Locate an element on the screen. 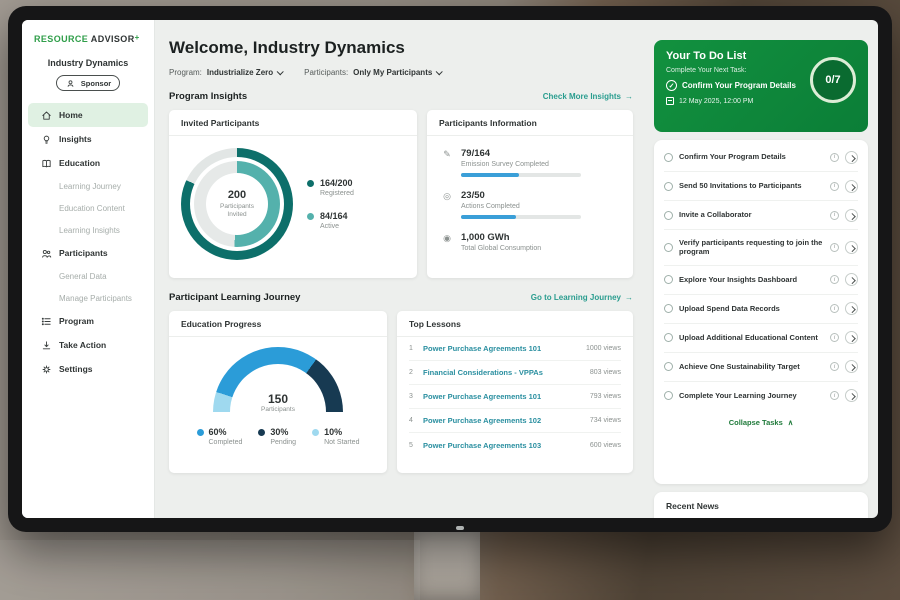 Image resolution: width=900 pixels, height=600 pixels. collapse-tasks-link: Collapse Tasks ∧ is located at coordinates (761, 420).